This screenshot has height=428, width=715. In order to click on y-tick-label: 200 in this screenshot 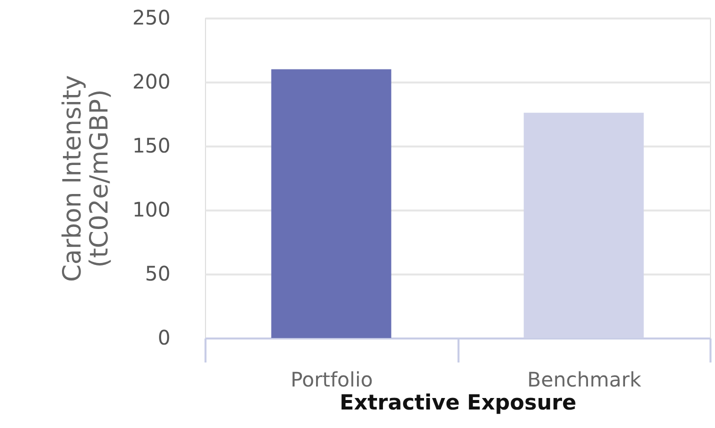, I will do `click(151, 82)`.